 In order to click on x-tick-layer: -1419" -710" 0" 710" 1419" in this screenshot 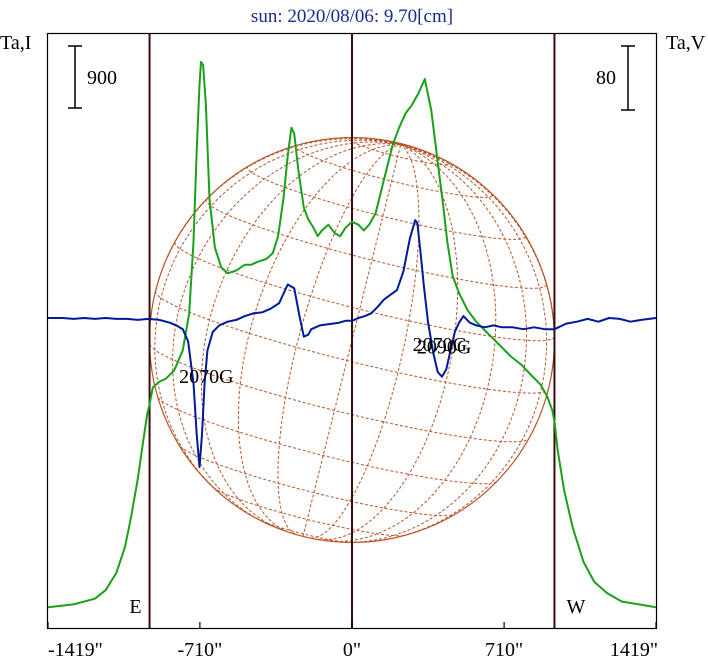, I will do `click(352, 641)`.